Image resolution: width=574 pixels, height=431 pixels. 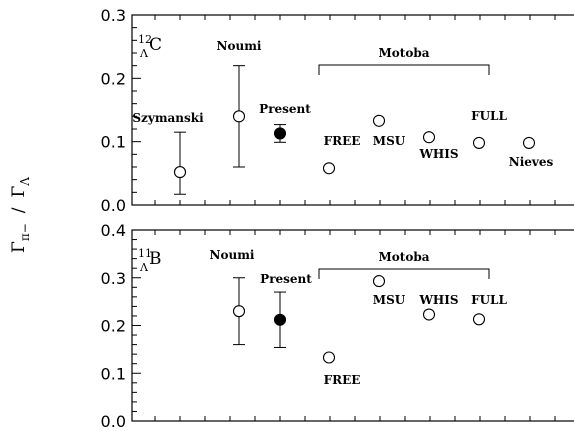 I want to click on nucleus-element: B, so click(x=155, y=259).